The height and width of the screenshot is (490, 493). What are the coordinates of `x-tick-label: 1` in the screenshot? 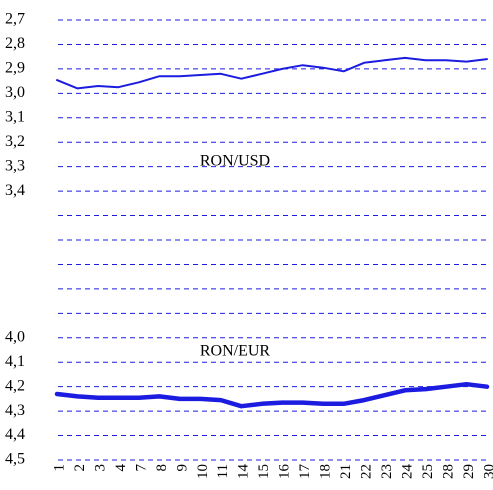 It's located at (59, 468).